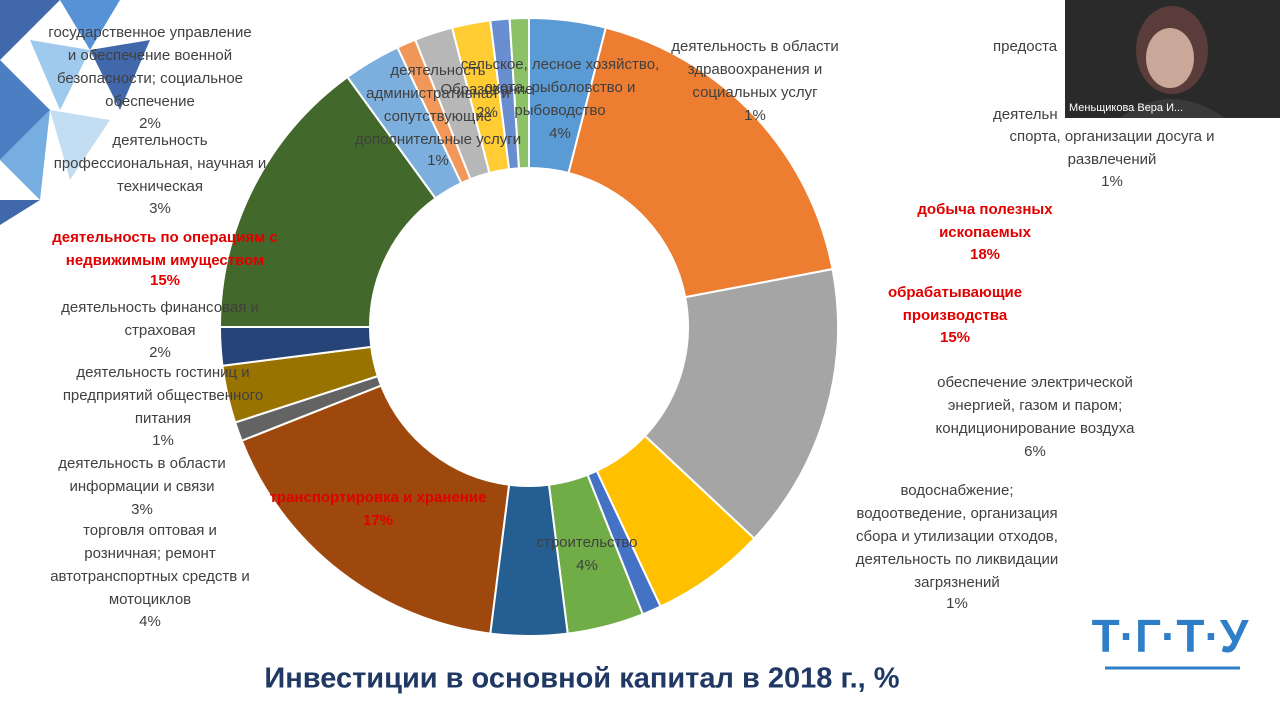  What do you see at coordinates (985, 232) in the screenshot?
I see `slice-label: ископаемых` at bounding box center [985, 232].